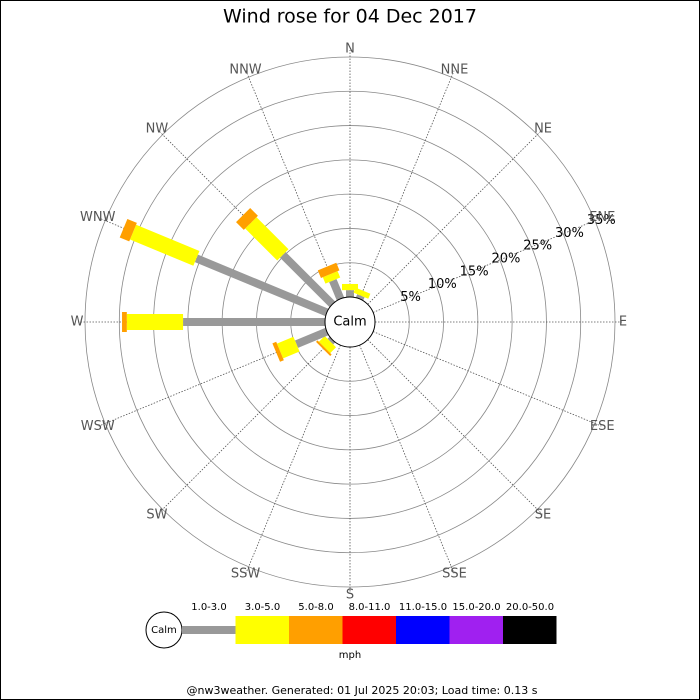 The width and height of the screenshot is (700, 700). What do you see at coordinates (442, 284) in the screenshot?
I see `r-tick-label: 10%` at bounding box center [442, 284].